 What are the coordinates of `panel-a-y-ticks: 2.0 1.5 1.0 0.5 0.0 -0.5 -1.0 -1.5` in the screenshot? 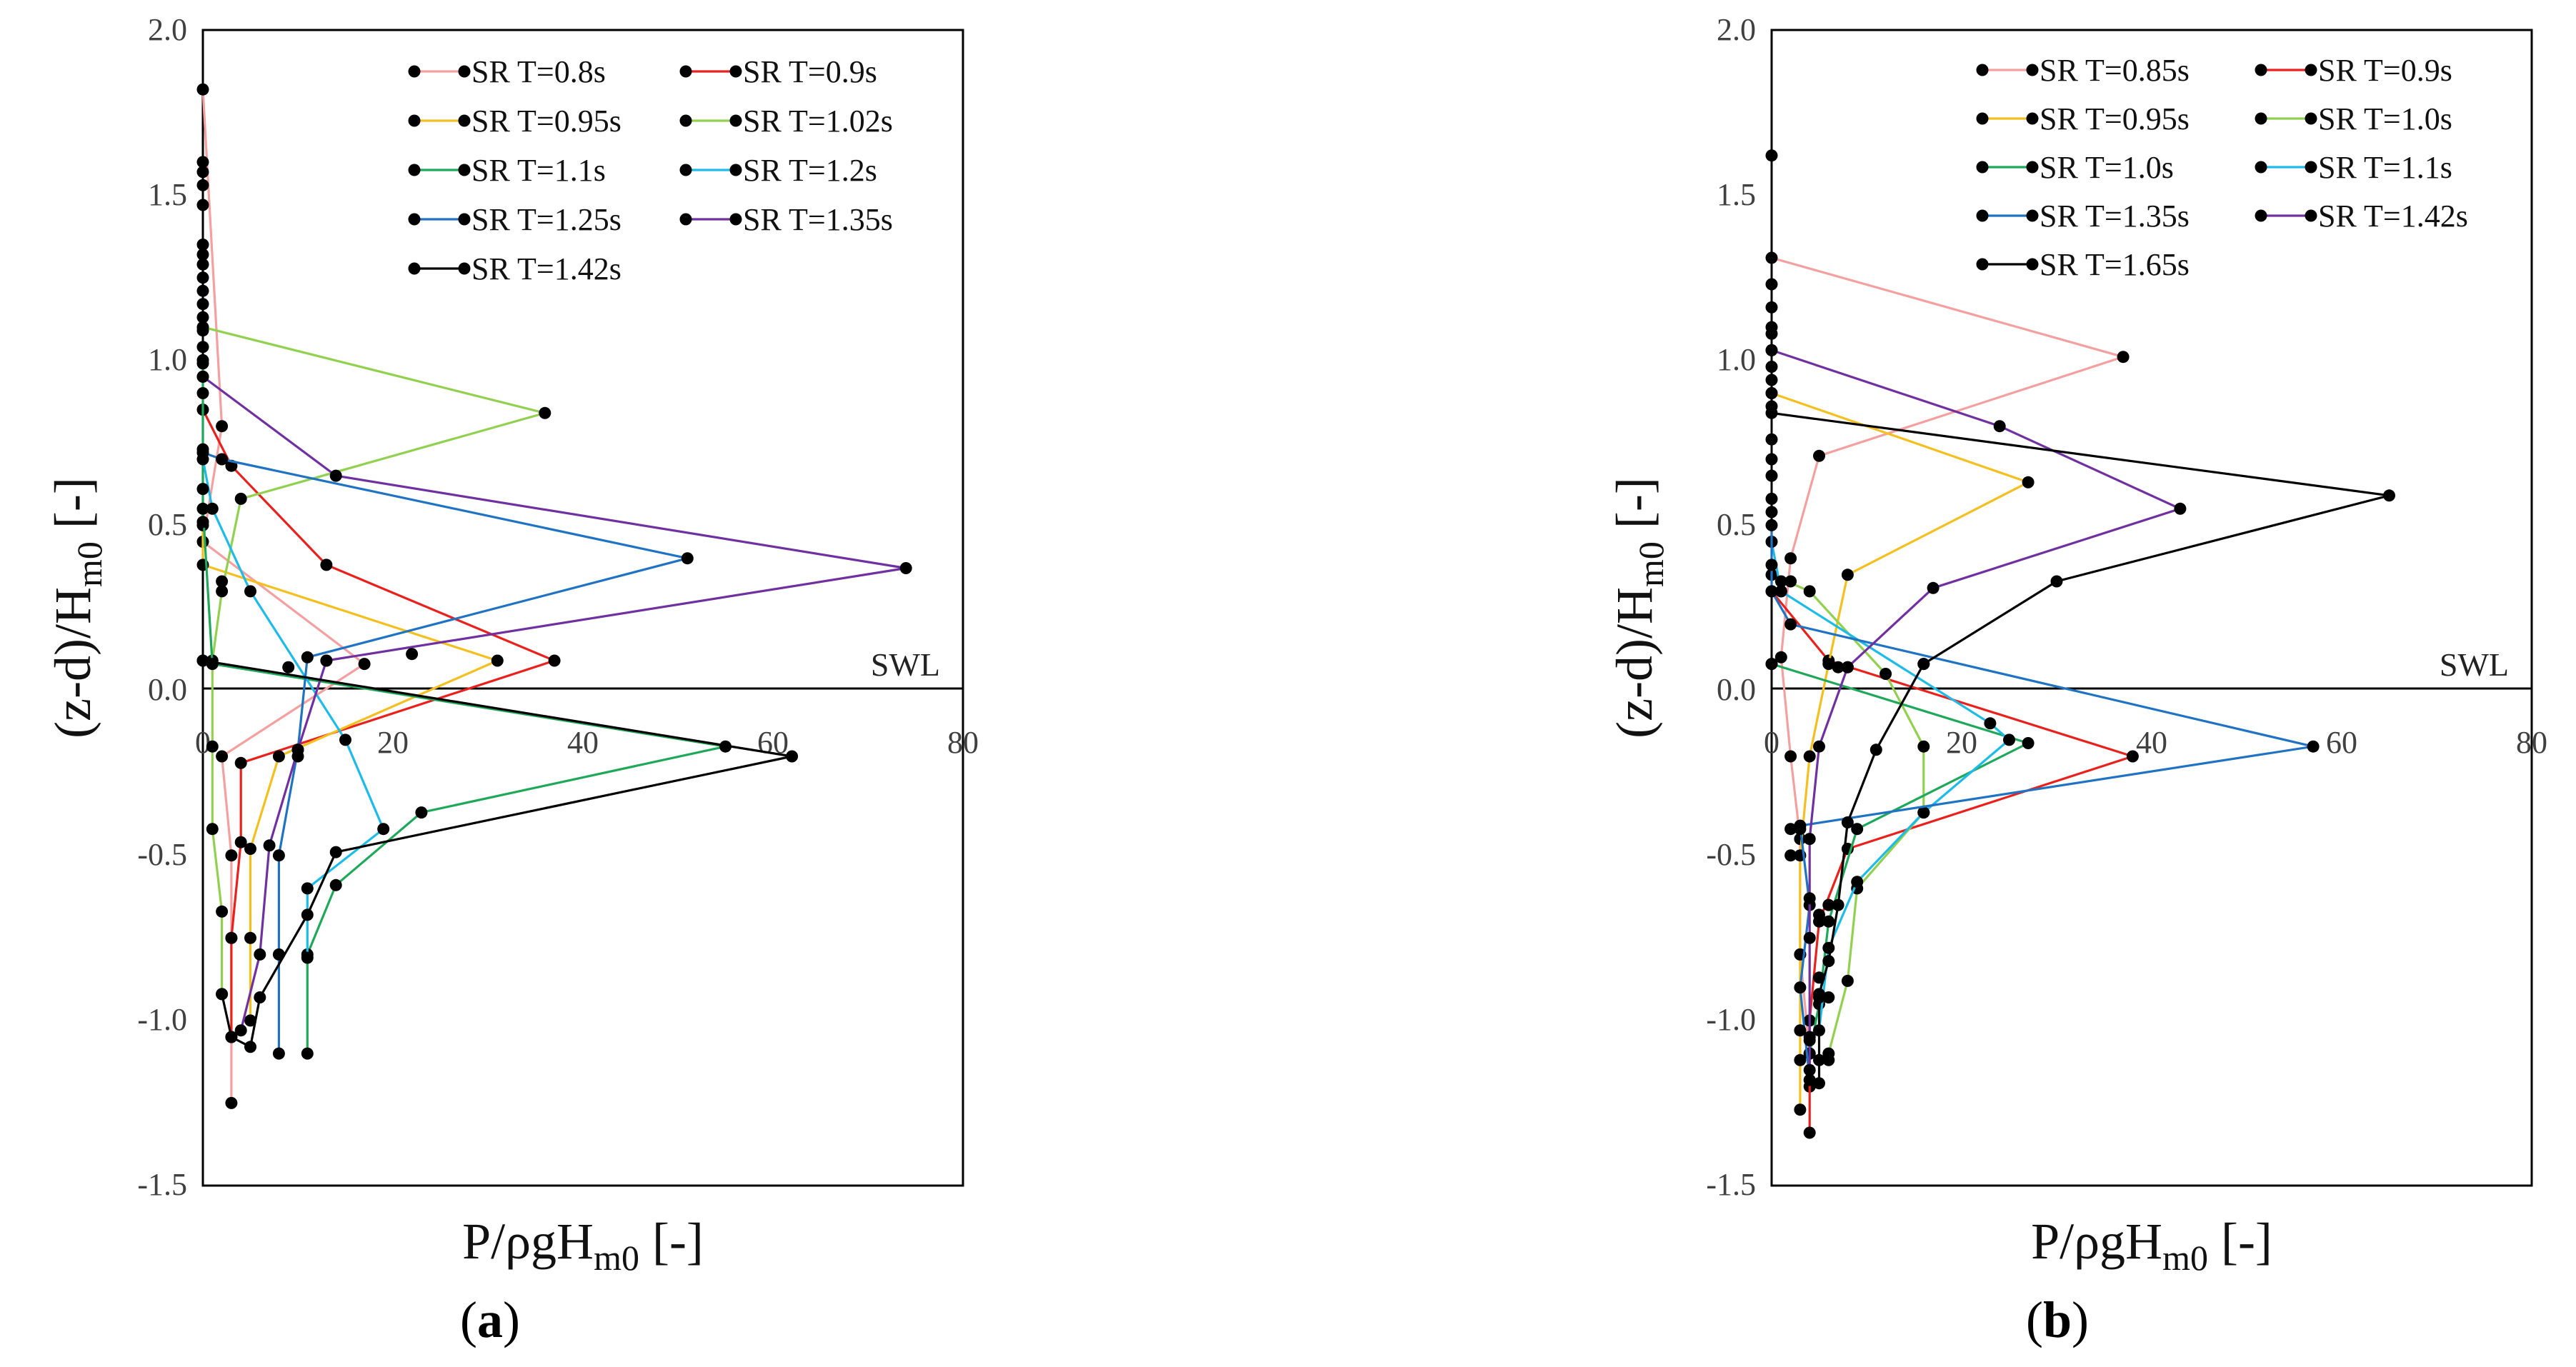 It's located at (162, 607).